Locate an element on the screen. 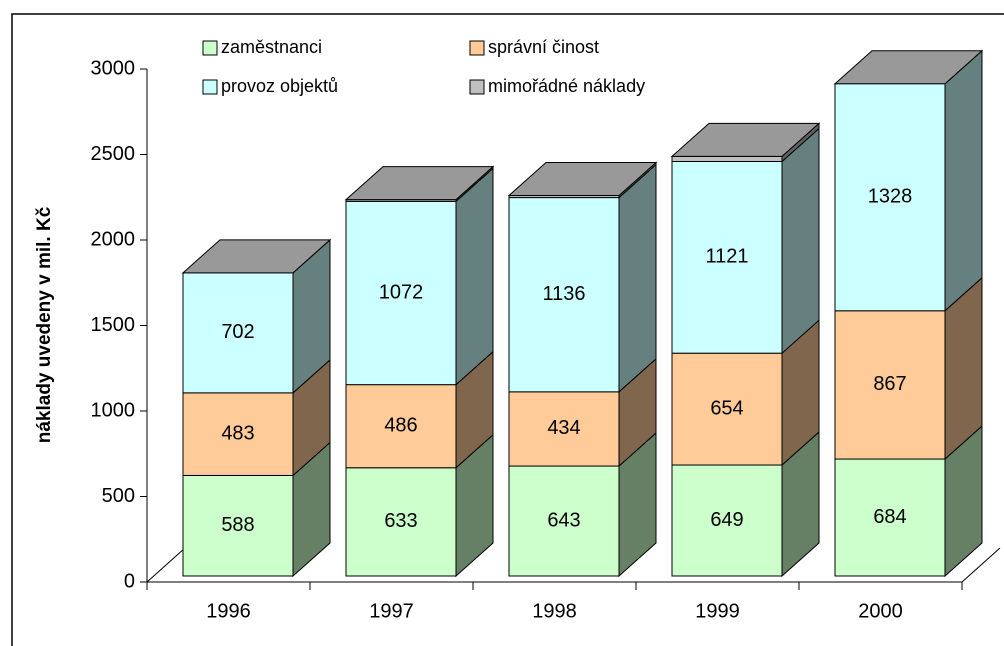 The image size is (1004, 646). value-label: 1072 is located at coordinates (401, 292).